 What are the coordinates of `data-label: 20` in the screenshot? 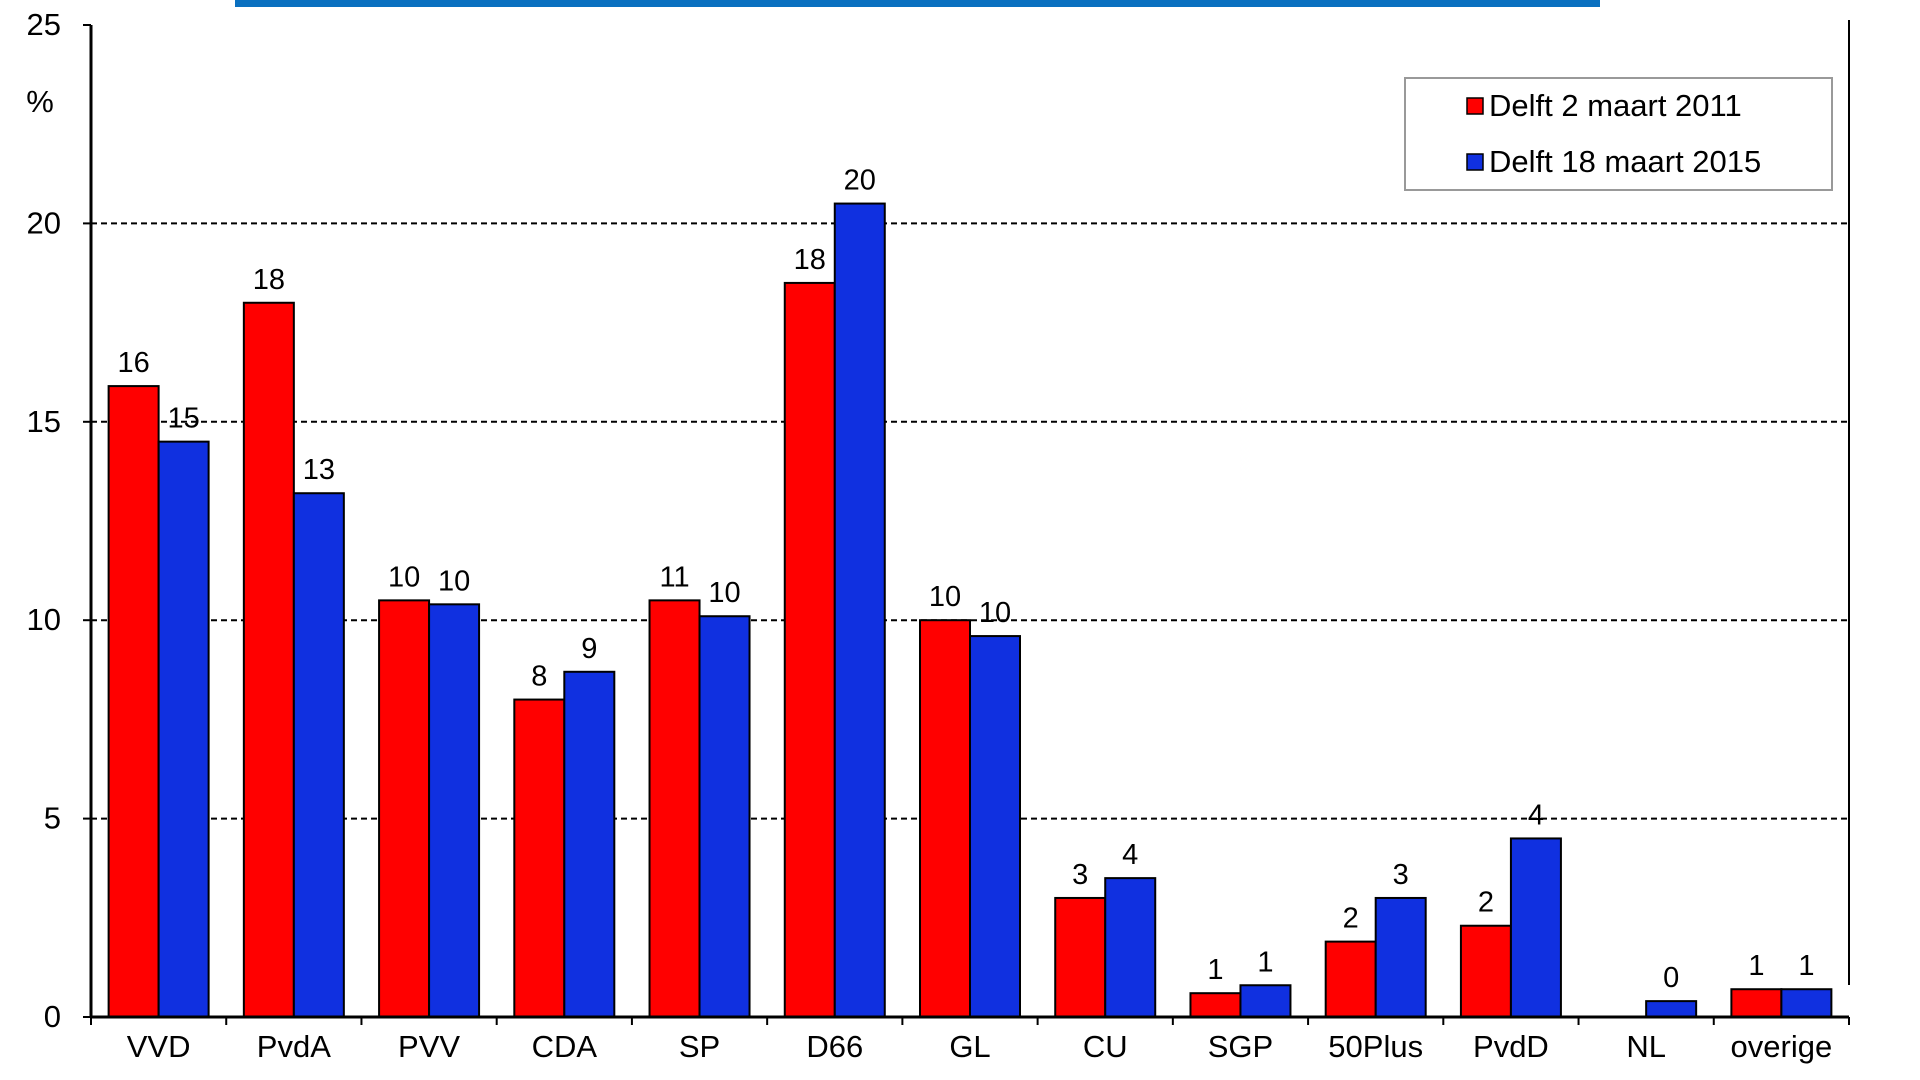 It's located at (860, 181).